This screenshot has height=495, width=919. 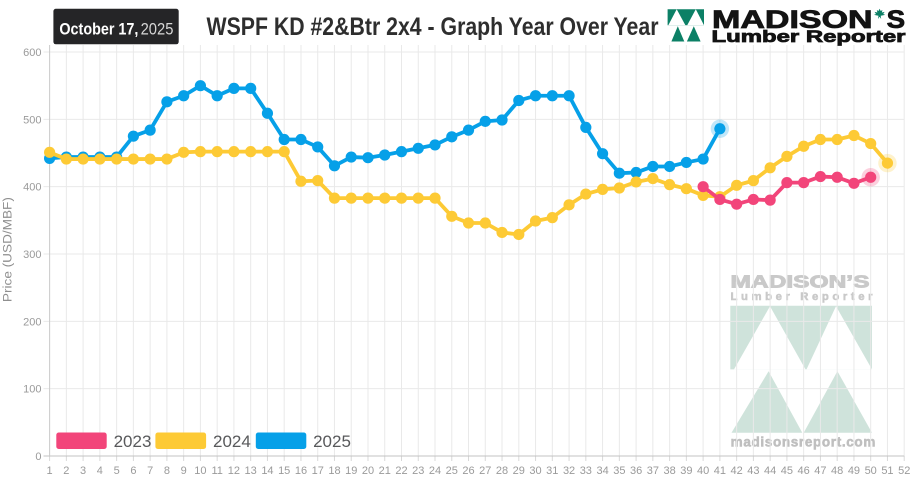 What do you see at coordinates (32, 322) in the screenshot?
I see `svg-text: 200` at bounding box center [32, 322].